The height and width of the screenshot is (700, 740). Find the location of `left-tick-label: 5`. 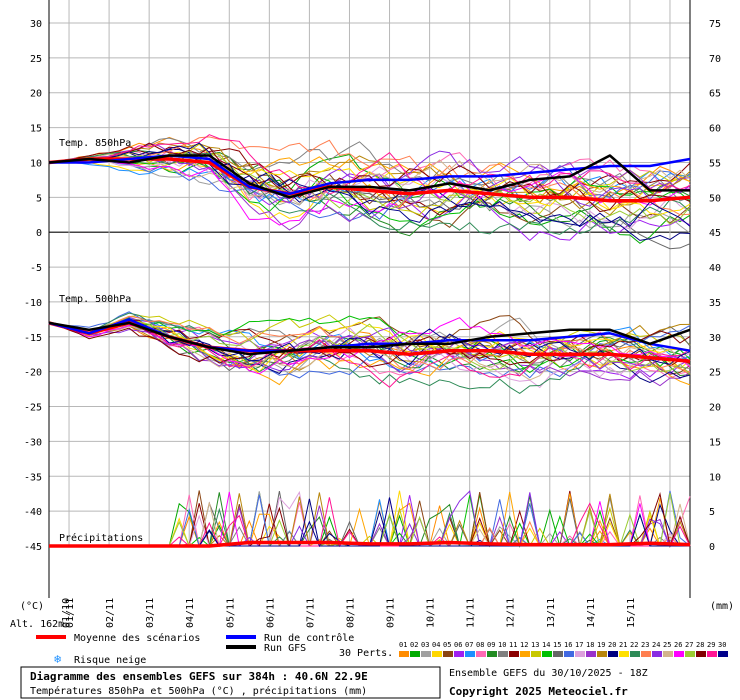

left-tick-label: 5 is located at coordinates (39, 198).